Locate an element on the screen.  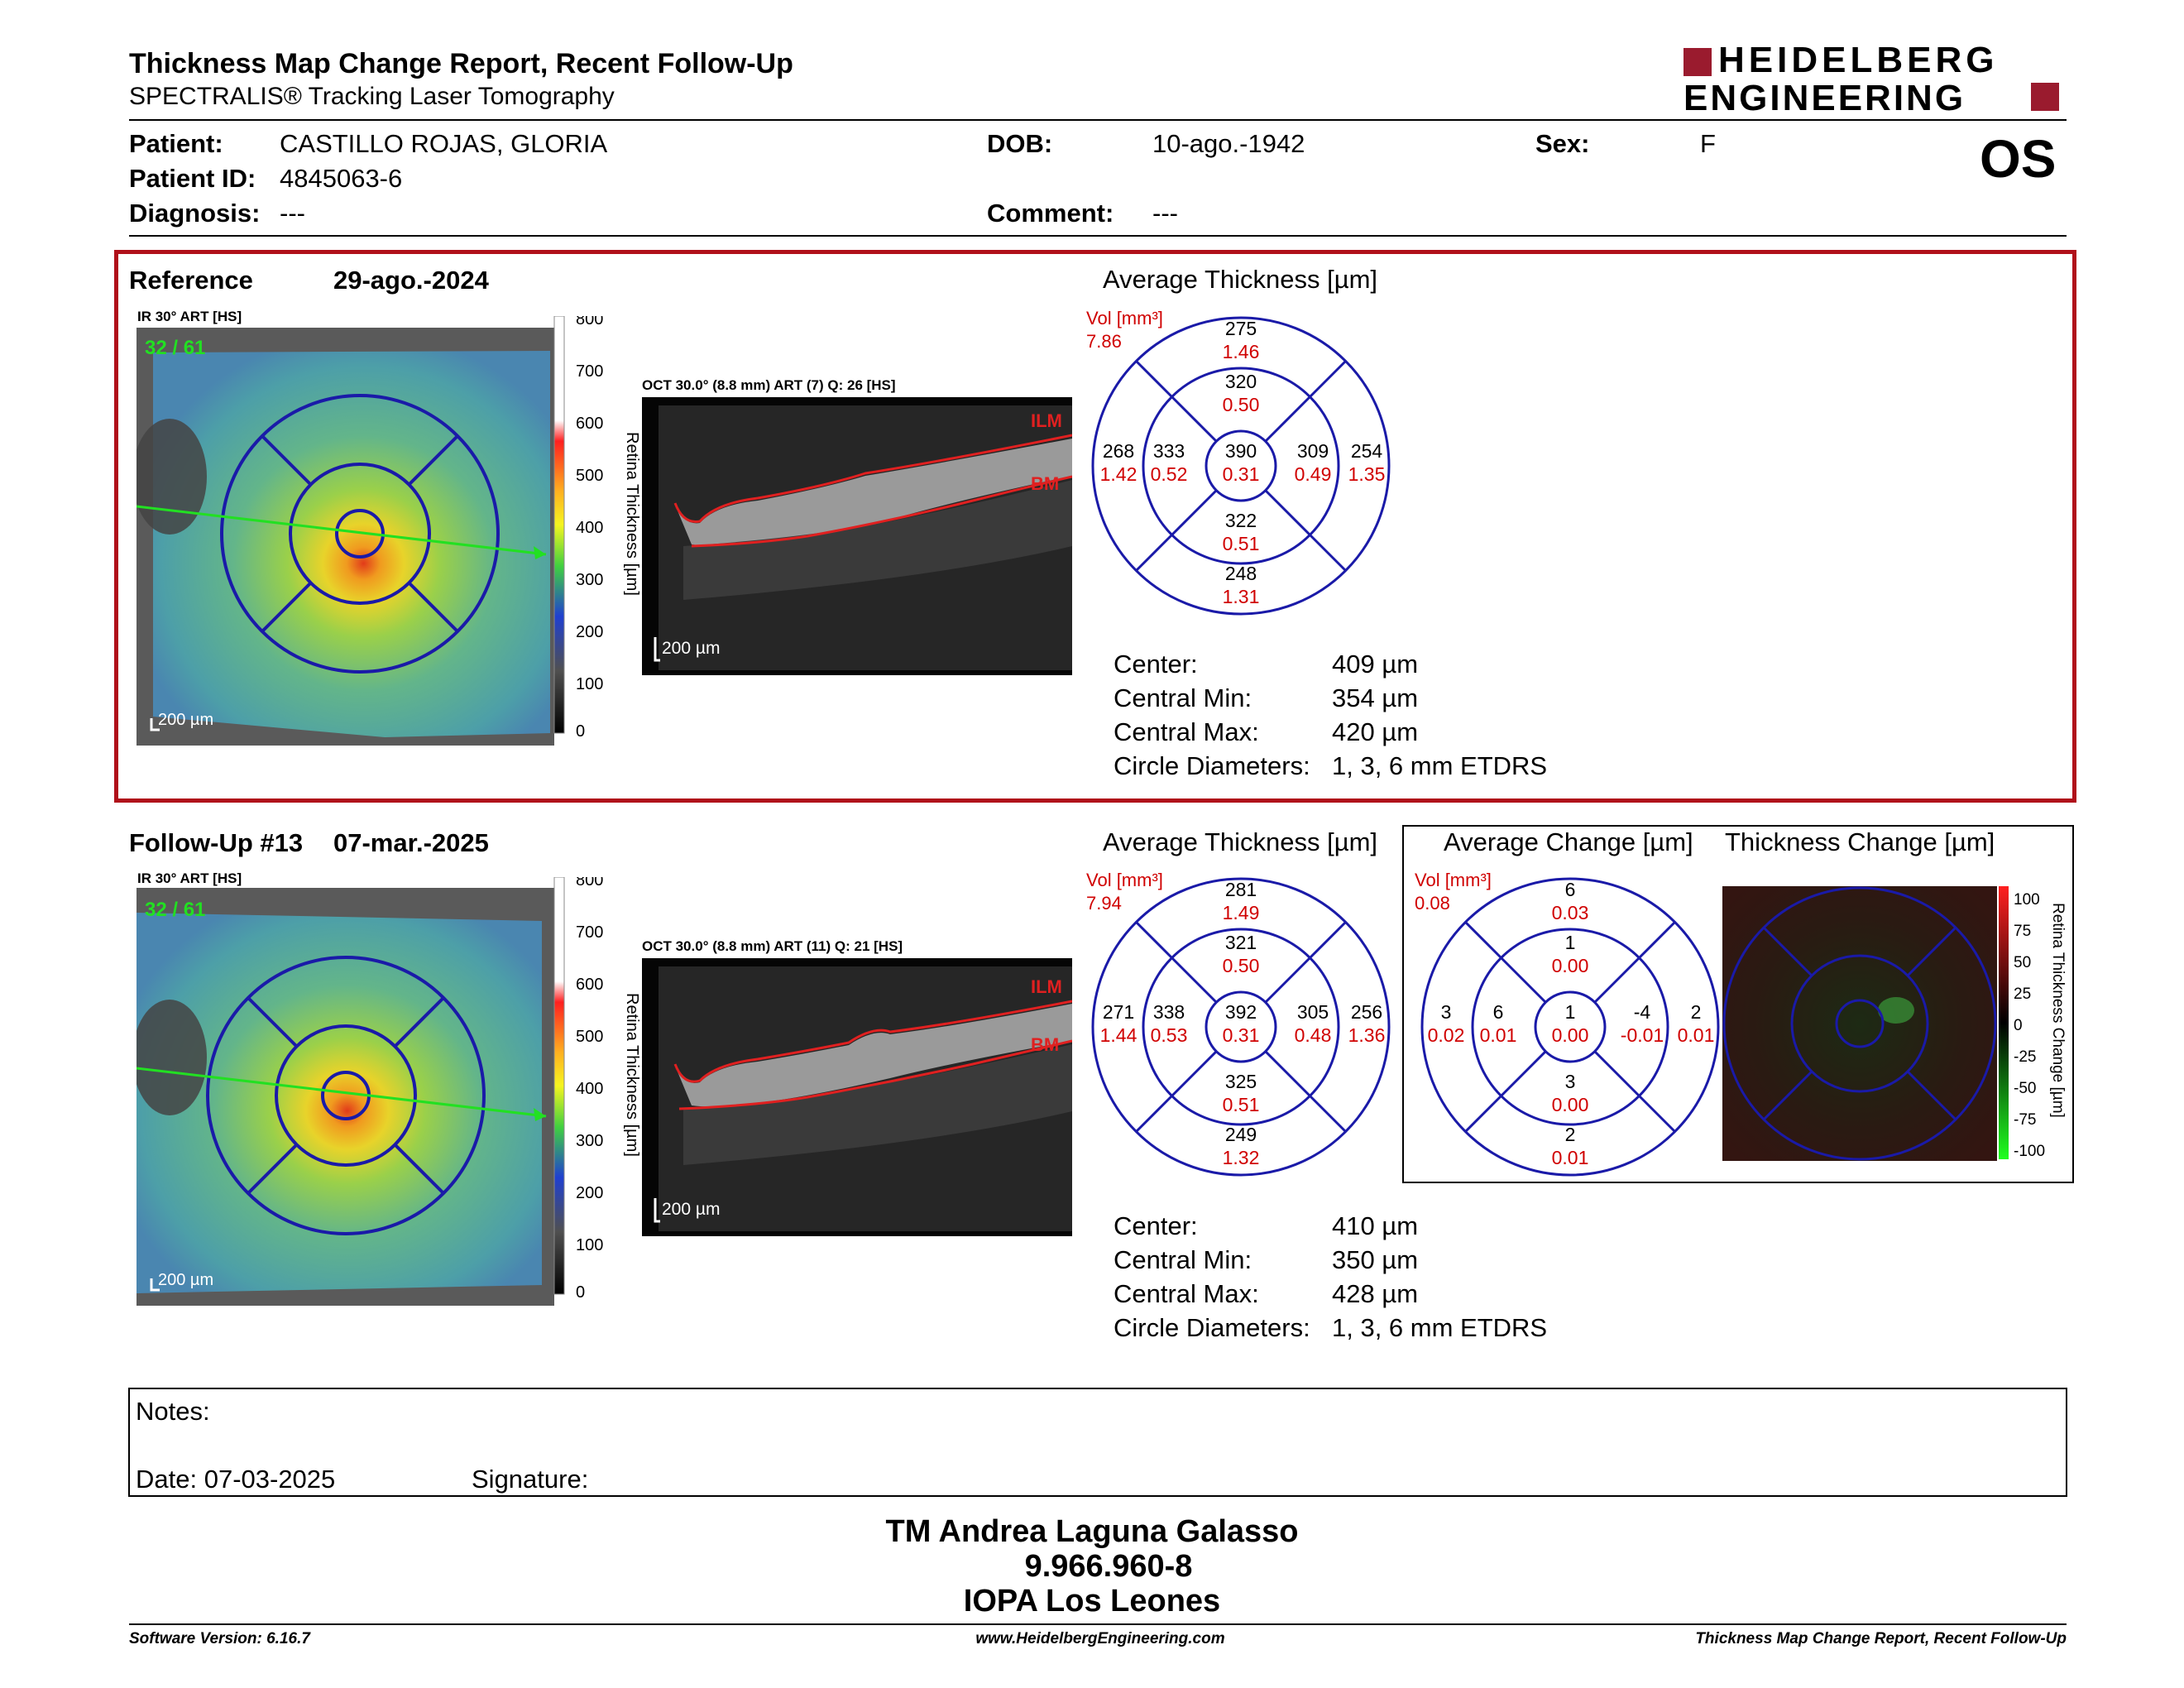
sector-right-inner: 305 is located at coordinates (1313, 1012).